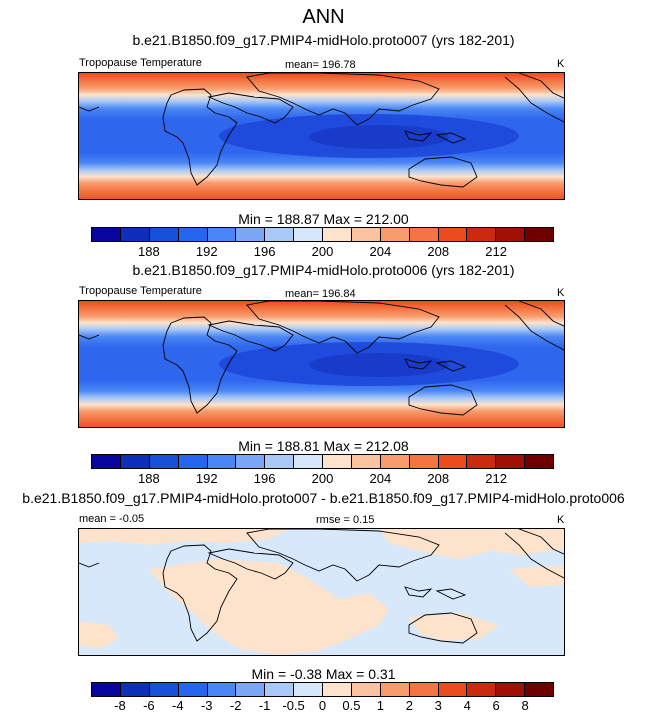  I want to click on colorbar-tick-label: 2, so click(409, 705).